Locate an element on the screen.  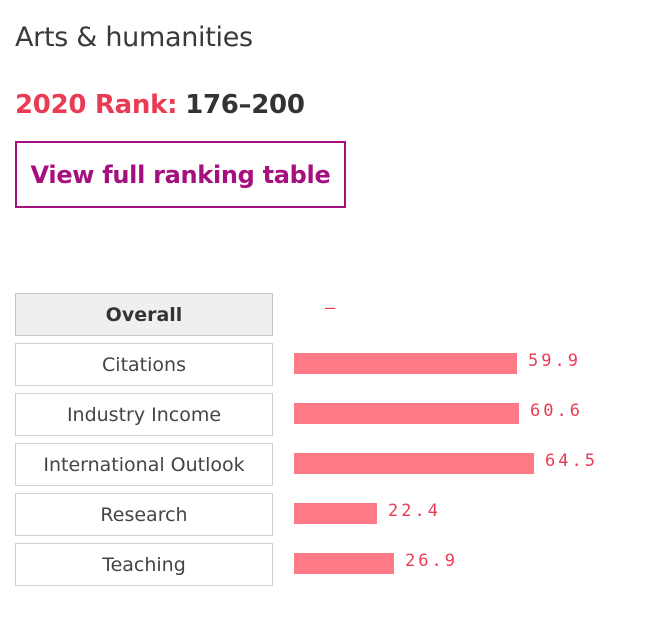
rank-line: 2020 Rank: 176–200 is located at coordinates (160, 105).